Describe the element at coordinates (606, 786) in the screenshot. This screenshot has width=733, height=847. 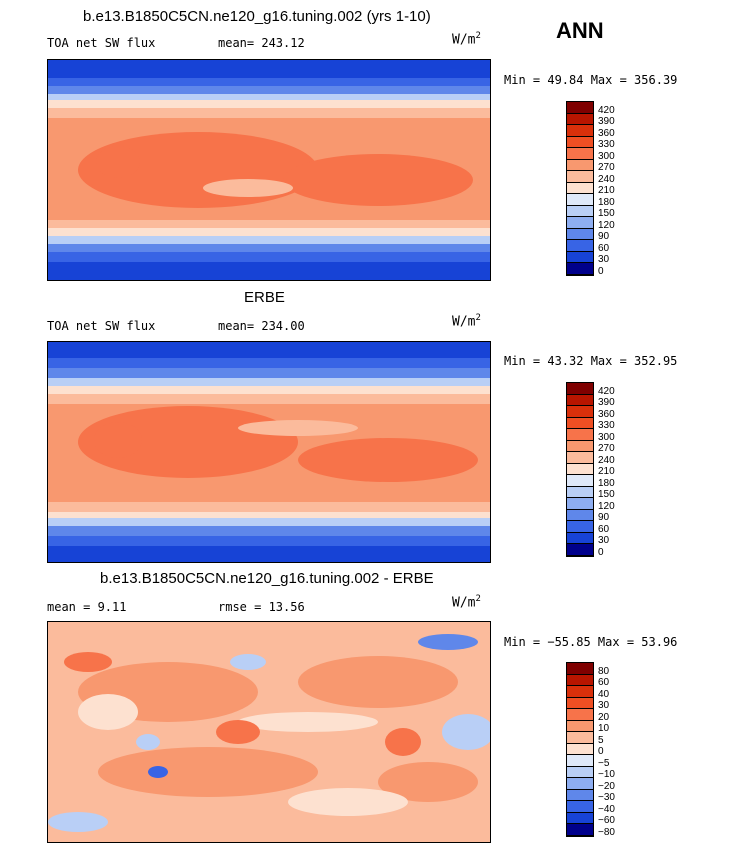
I see `colorbar-tick-label: −20` at that location.